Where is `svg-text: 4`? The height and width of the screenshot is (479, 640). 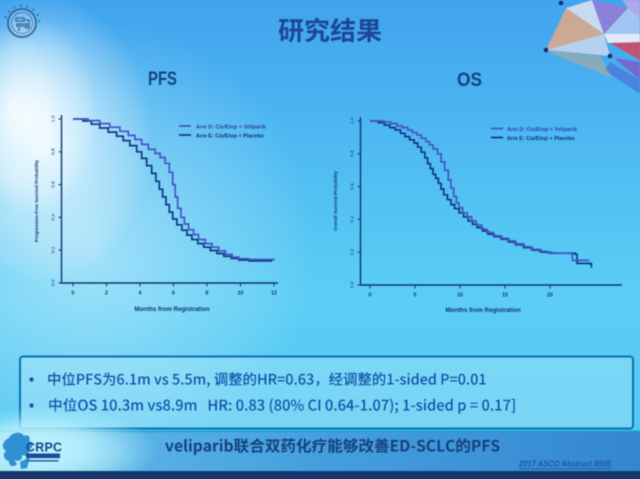
svg-text: 4 is located at coordinates (140, 294).